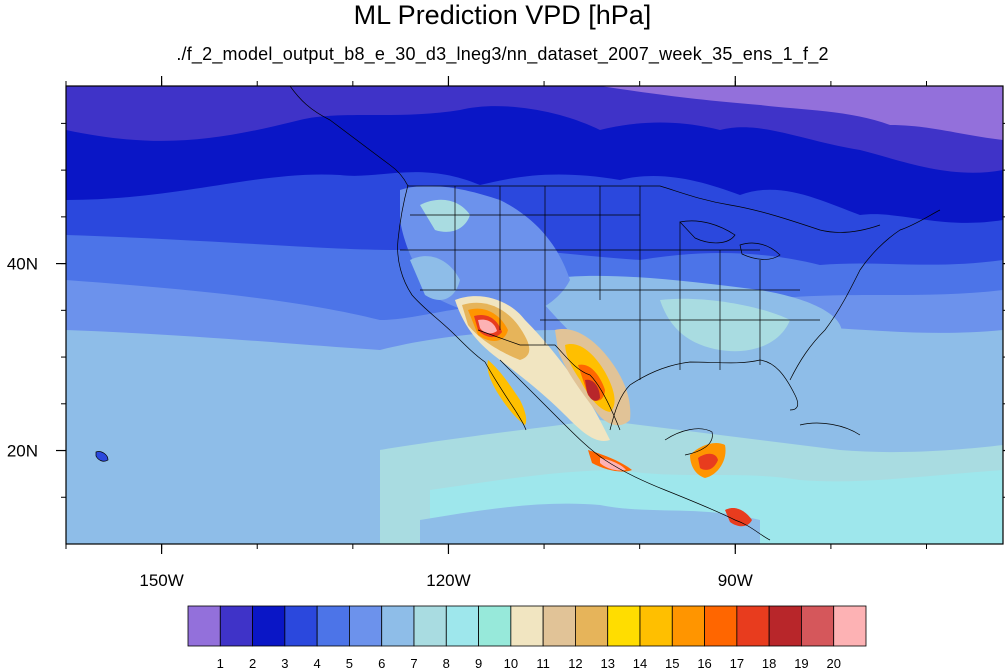 The height and width of the screenshot is (672, 1005). I want to click on colorbar-label: 9, so click(478, 663).